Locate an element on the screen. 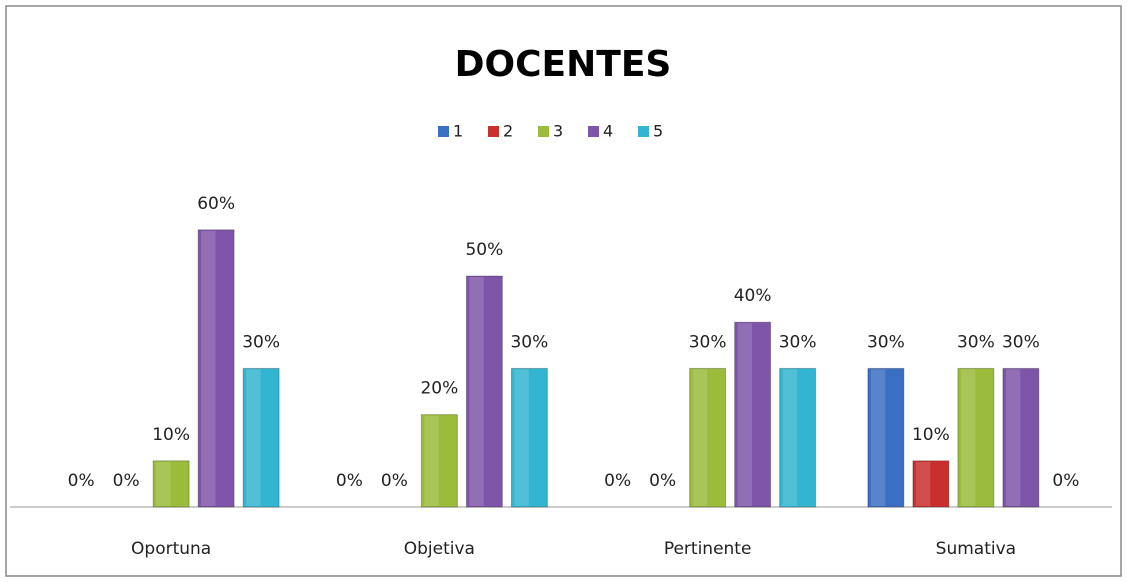 This screenshot has width=1127, height=582. legend-label: 3 is located at coordinates (558, 131).